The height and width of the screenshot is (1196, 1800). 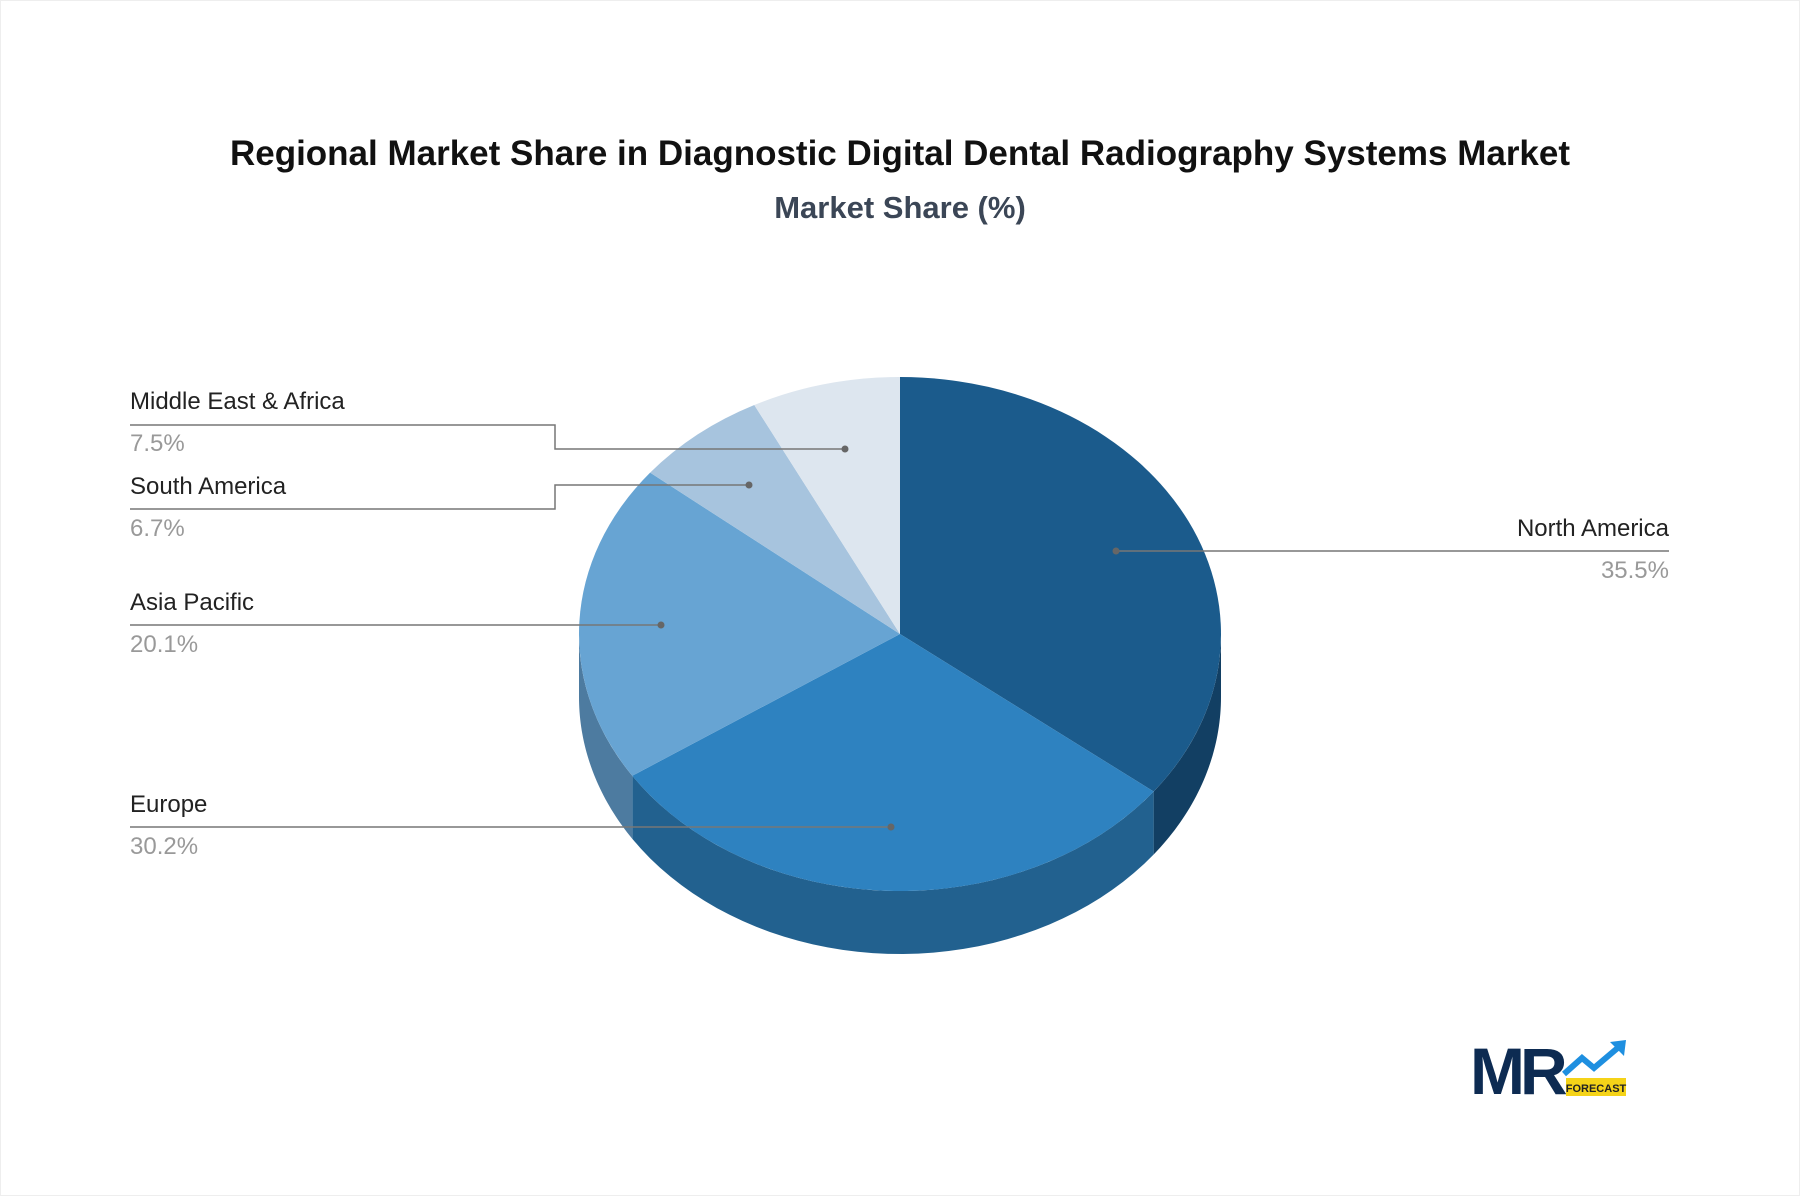 What do you see at coordinates (1592, 528) in the screenshot?
I see `label-north-america: North America` at bounding box center [1592, 528].